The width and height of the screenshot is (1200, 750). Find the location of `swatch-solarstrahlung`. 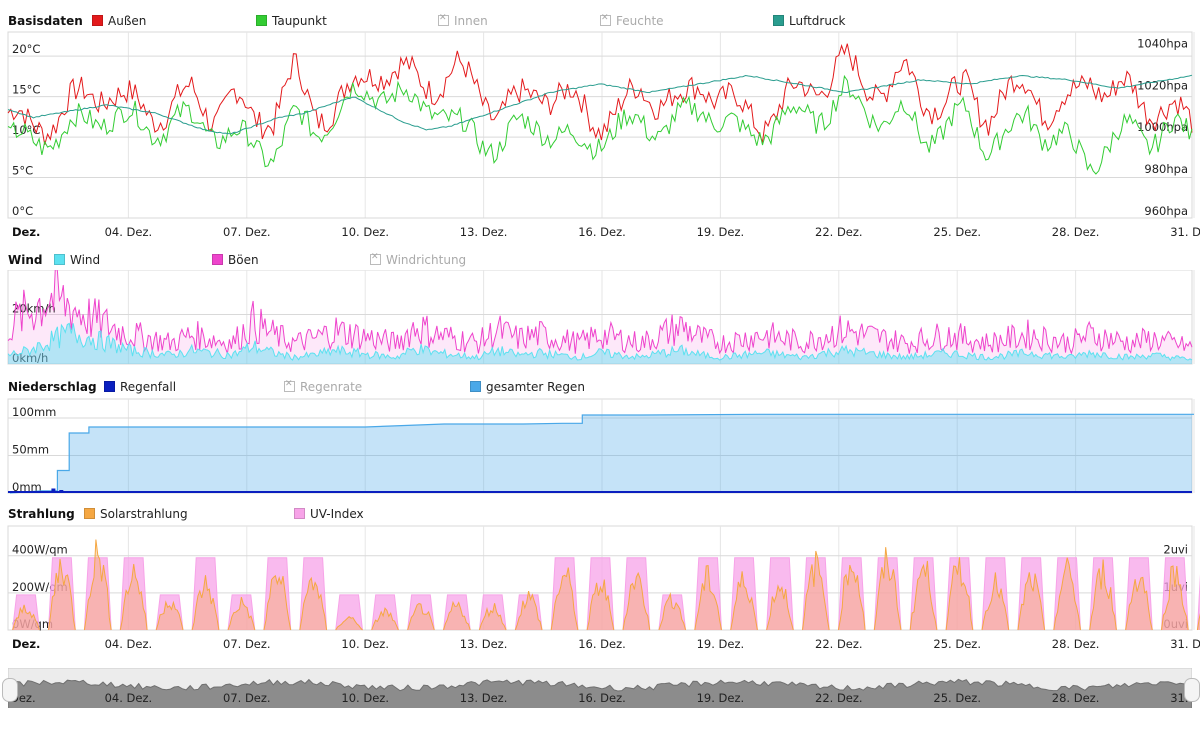

swatch-solarstrahlung is located at coordinates (89, 513).